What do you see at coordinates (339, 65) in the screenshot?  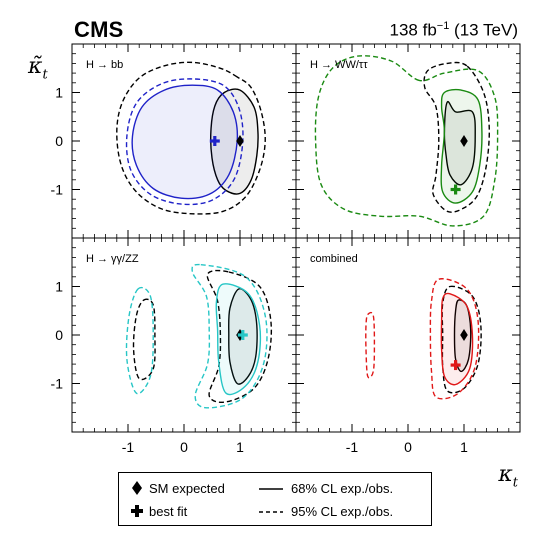 I see `panel-label: H → WW/ττ` at bounding box center [339, 65].